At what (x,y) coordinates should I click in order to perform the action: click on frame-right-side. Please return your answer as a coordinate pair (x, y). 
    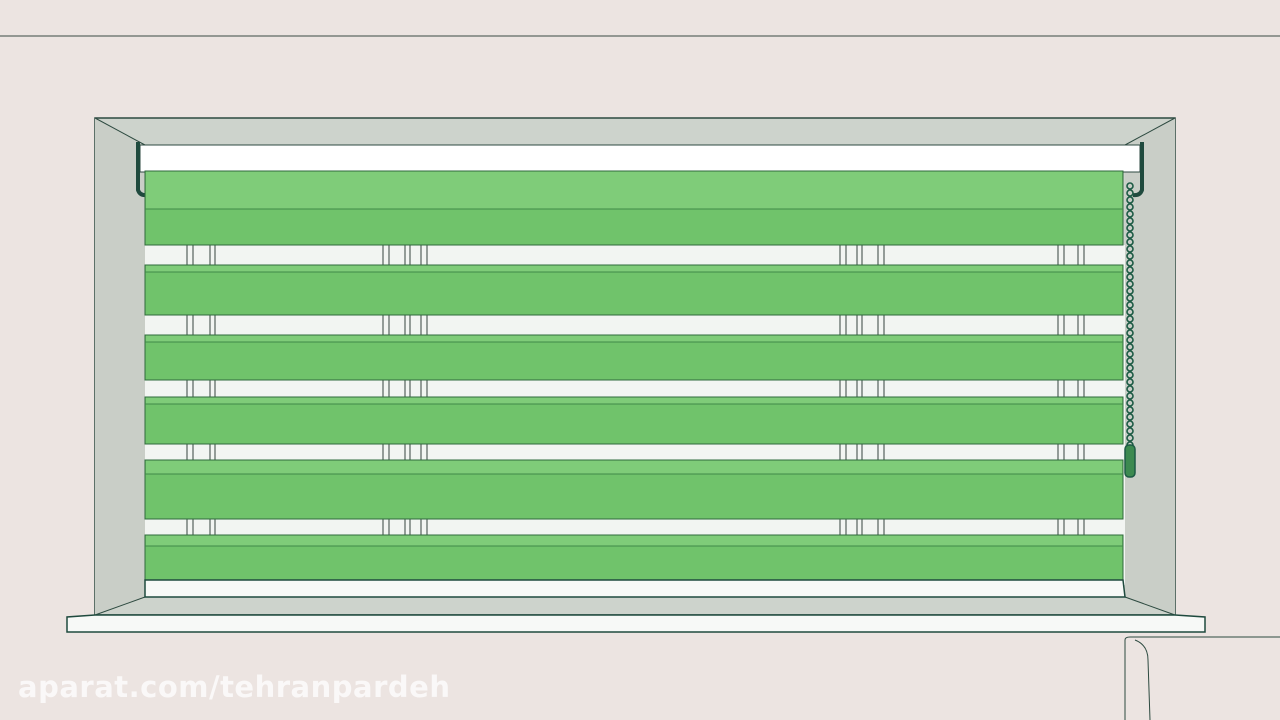
    Looking at the image, I should click on (1150, 366).